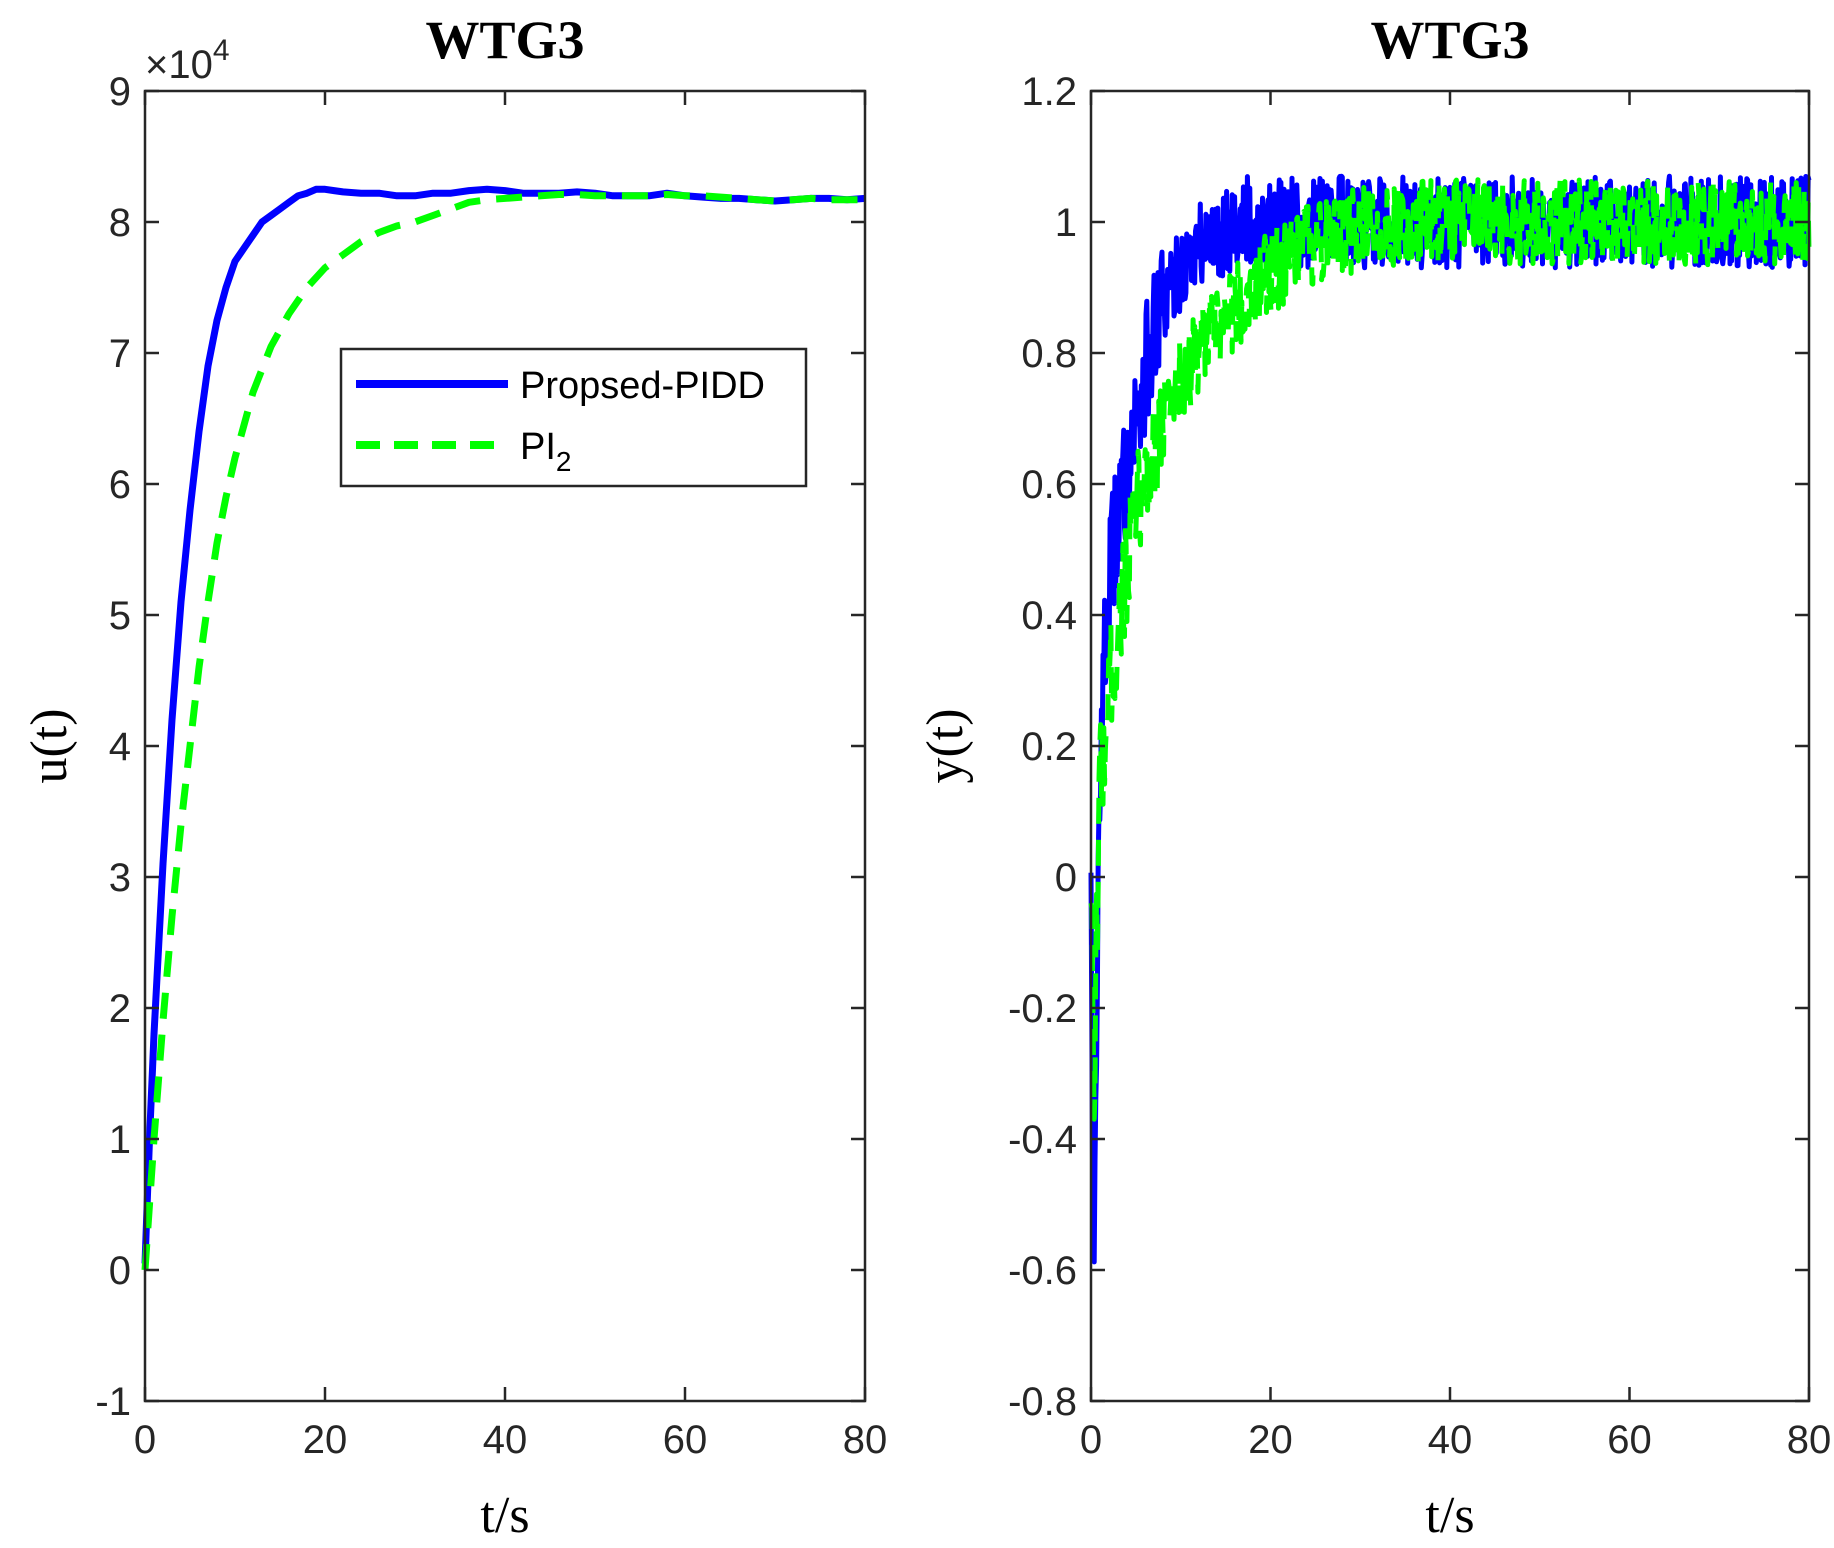 The height and width of the screenshot is (1548, 1834). I want to click on chart-left-y-multiplier-exponent: 4, so click(221, 50).